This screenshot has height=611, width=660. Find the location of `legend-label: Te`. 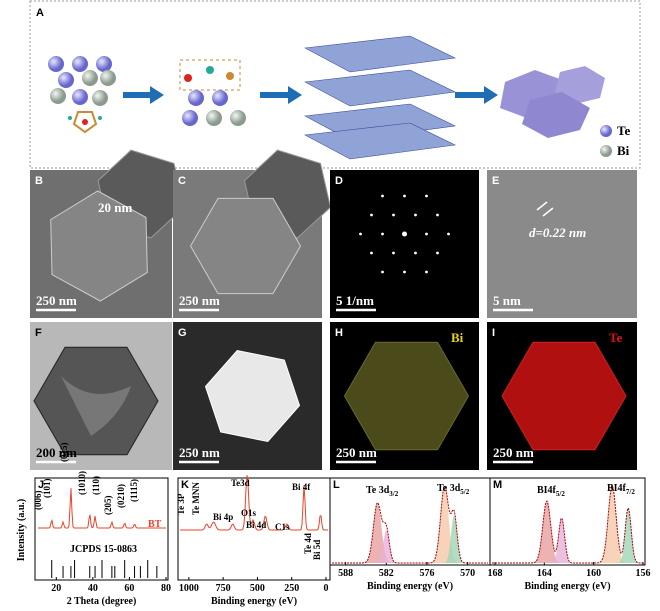

legend-label: Te is located at coordinates (623, 130).